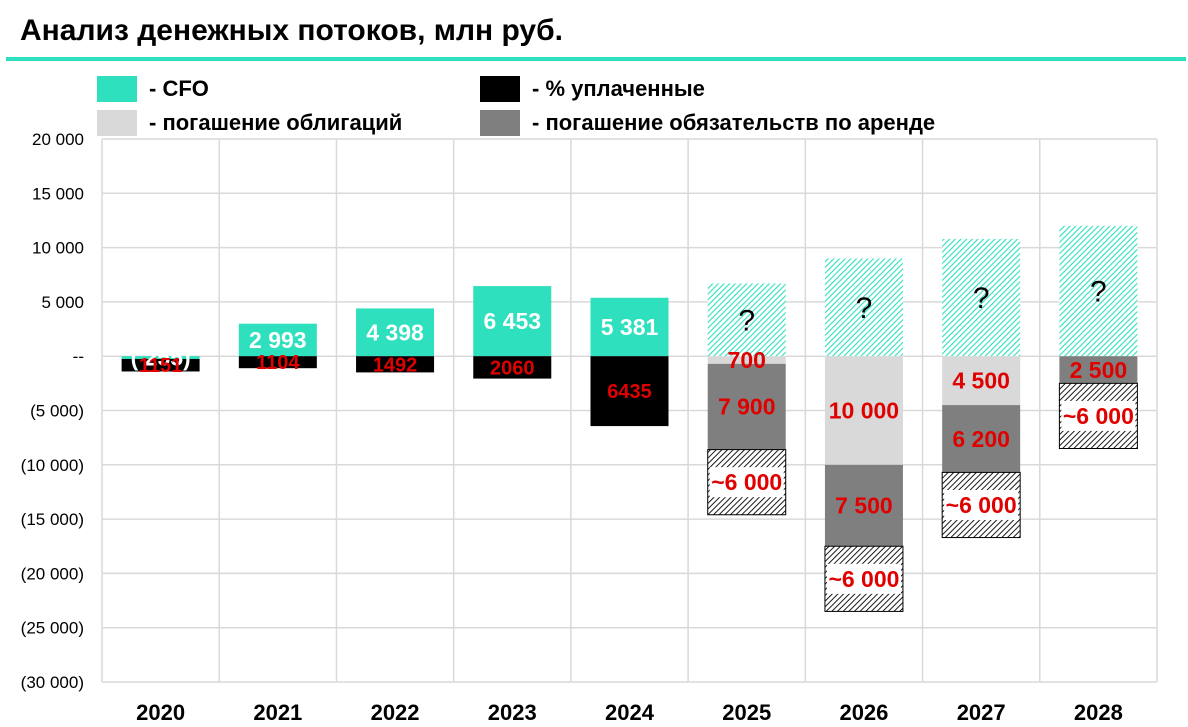  I want to click on legend-label-cfo: - CFO, so click(179, 88).